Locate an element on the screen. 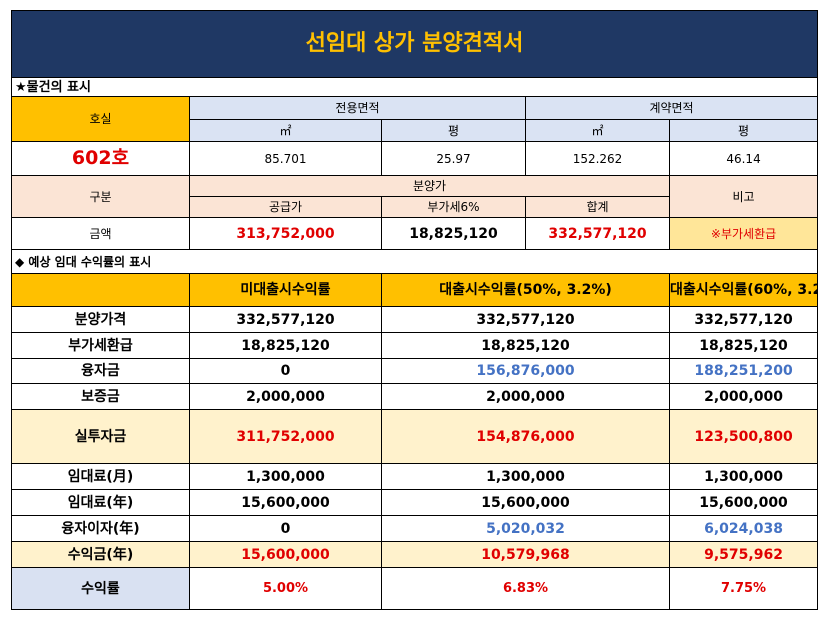 This screenshot has height=640, width=825. column-header-loan-50: 대출시수익률(50%, 3.2%) is located at coordinates (525, 290).